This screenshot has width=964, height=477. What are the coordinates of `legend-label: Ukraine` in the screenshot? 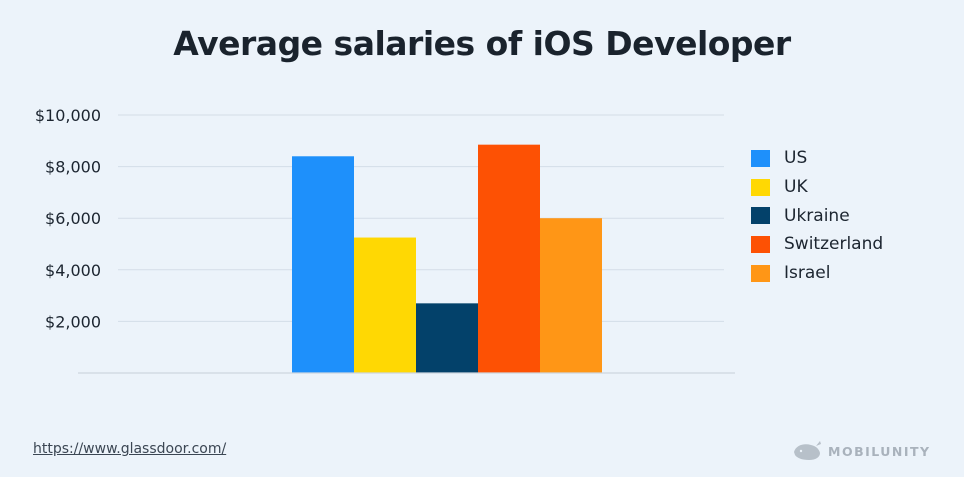 It's located at (817, 215).